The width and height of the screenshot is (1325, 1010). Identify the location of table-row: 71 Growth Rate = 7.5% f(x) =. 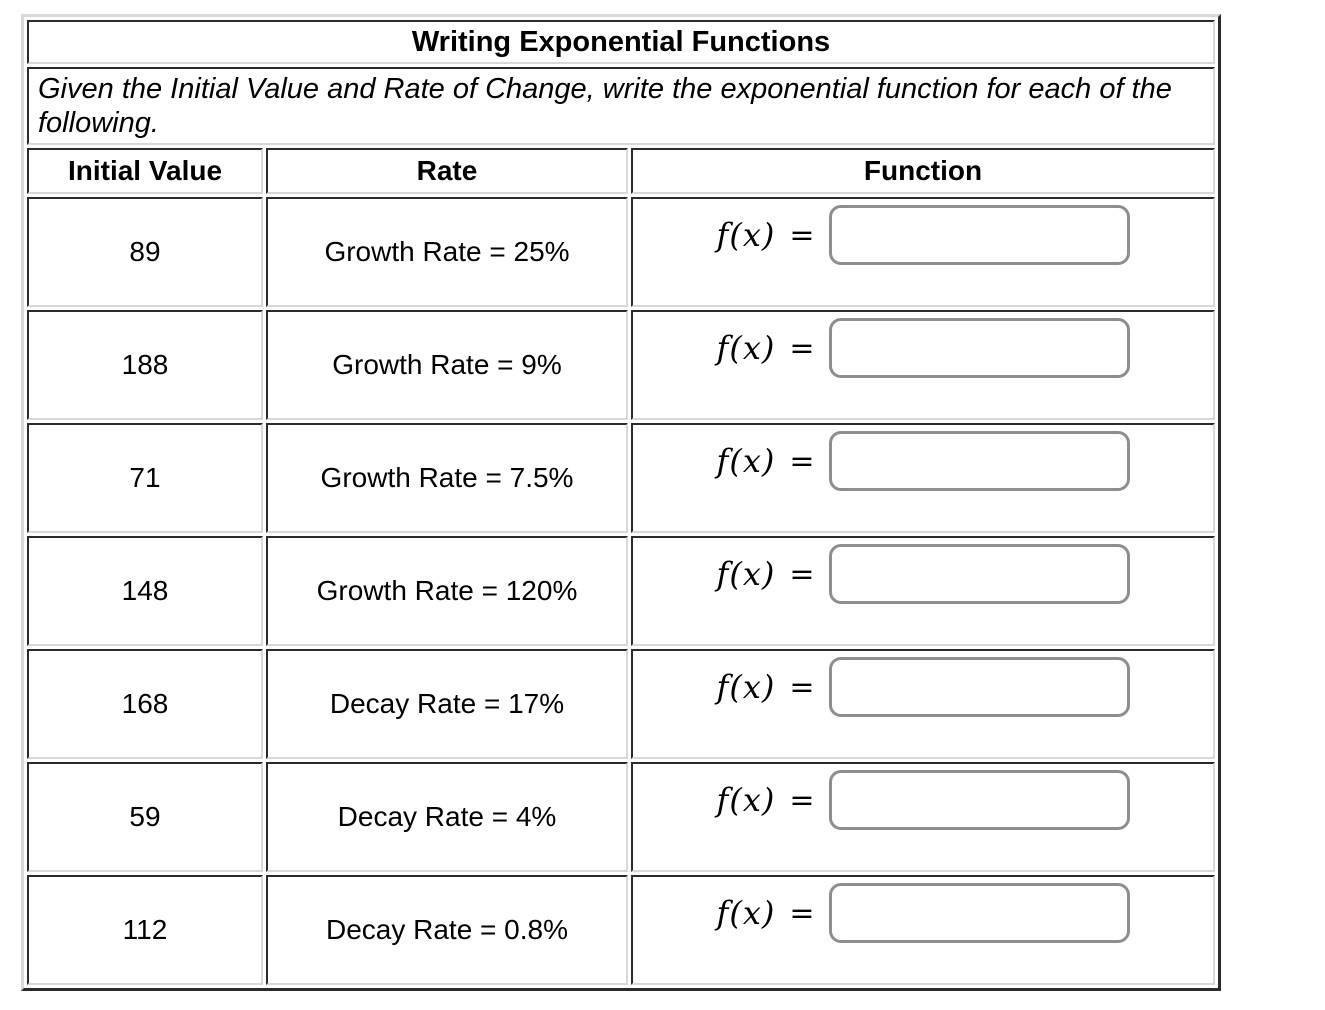
(621, 478).